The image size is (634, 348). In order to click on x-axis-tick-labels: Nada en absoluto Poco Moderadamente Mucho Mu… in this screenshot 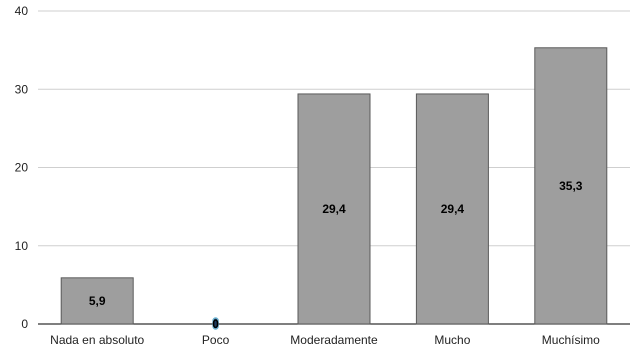, I will do `click(325, 340)`.